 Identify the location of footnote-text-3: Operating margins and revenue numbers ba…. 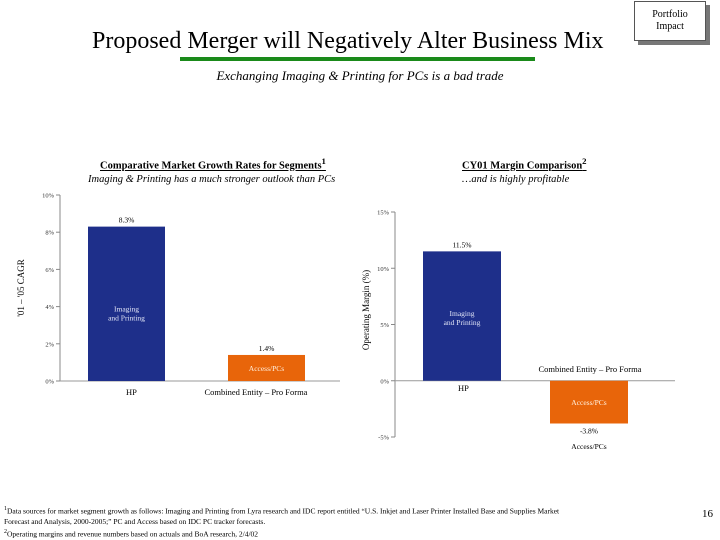
(133, 533).